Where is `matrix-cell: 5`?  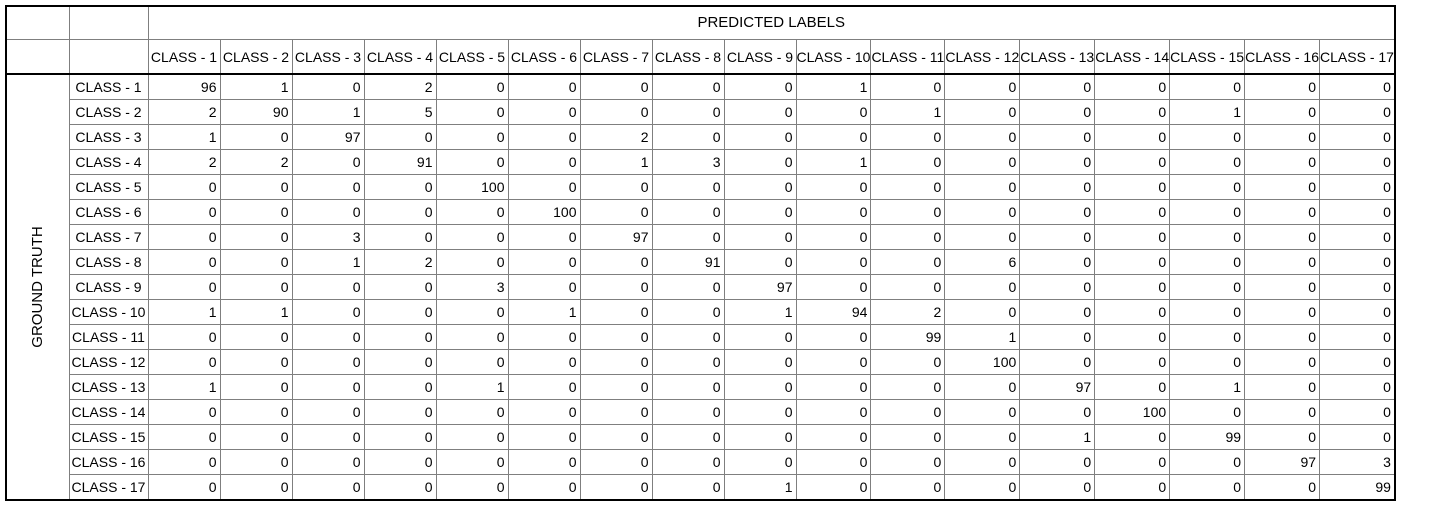
matrix-cell: 5 is located at coordinates (400, 112).